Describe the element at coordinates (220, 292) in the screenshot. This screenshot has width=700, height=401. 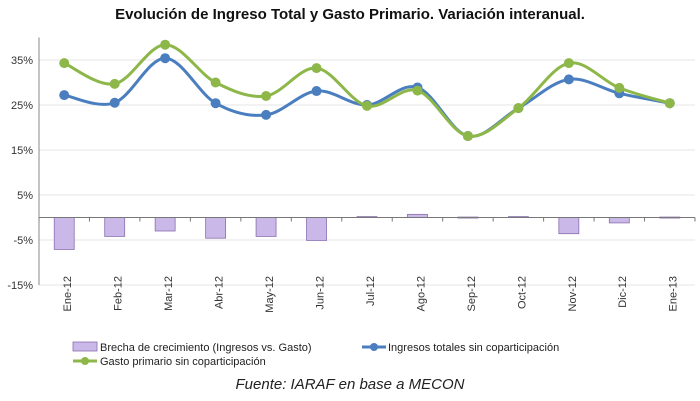
I see `x-tick-label: Abr-12` at that location.